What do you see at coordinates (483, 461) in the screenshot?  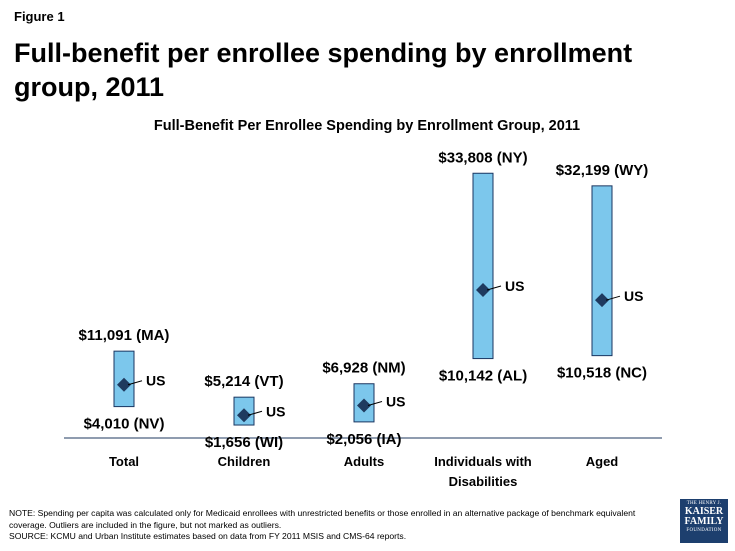 I see `category-label: Individuals with` at bounding box center [483, 461].